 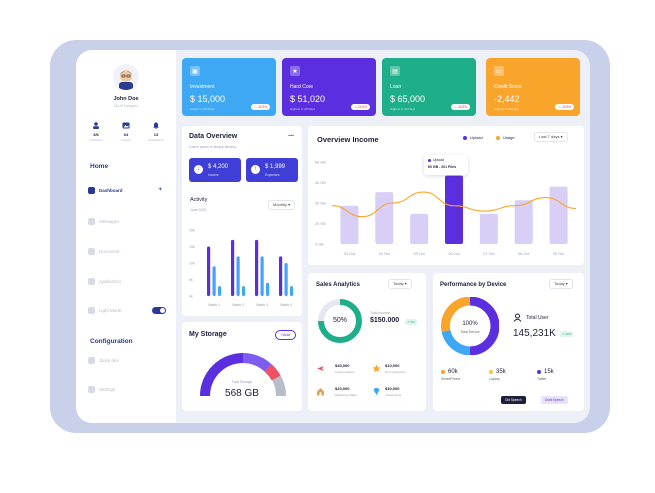 I want to click on income-range-select: Last 7 days ▾, so click(x=551, y=137).